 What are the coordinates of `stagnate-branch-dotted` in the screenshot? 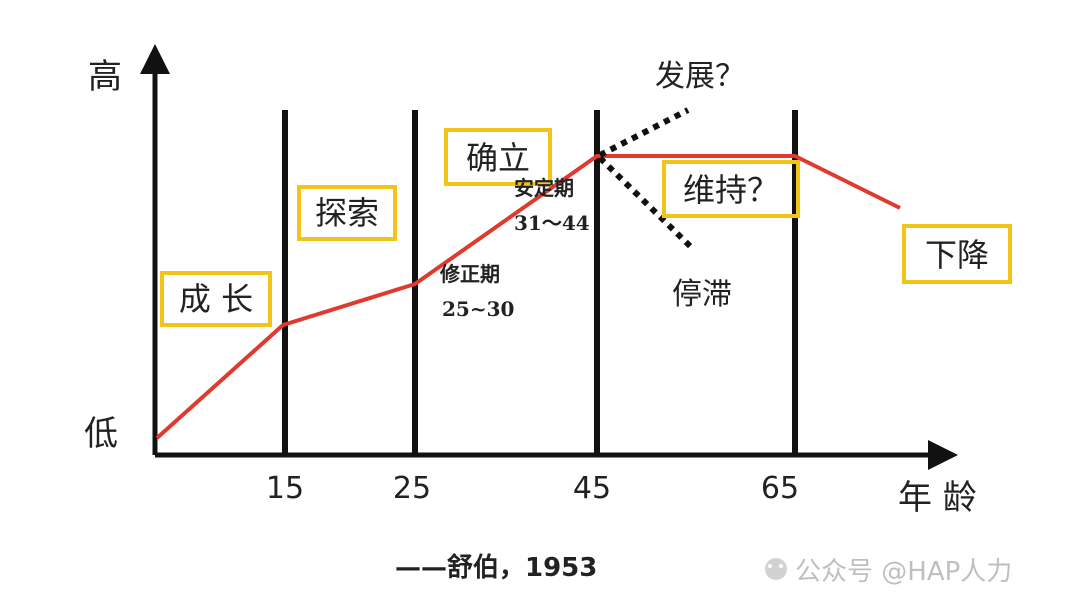 It's located at (646, 203).